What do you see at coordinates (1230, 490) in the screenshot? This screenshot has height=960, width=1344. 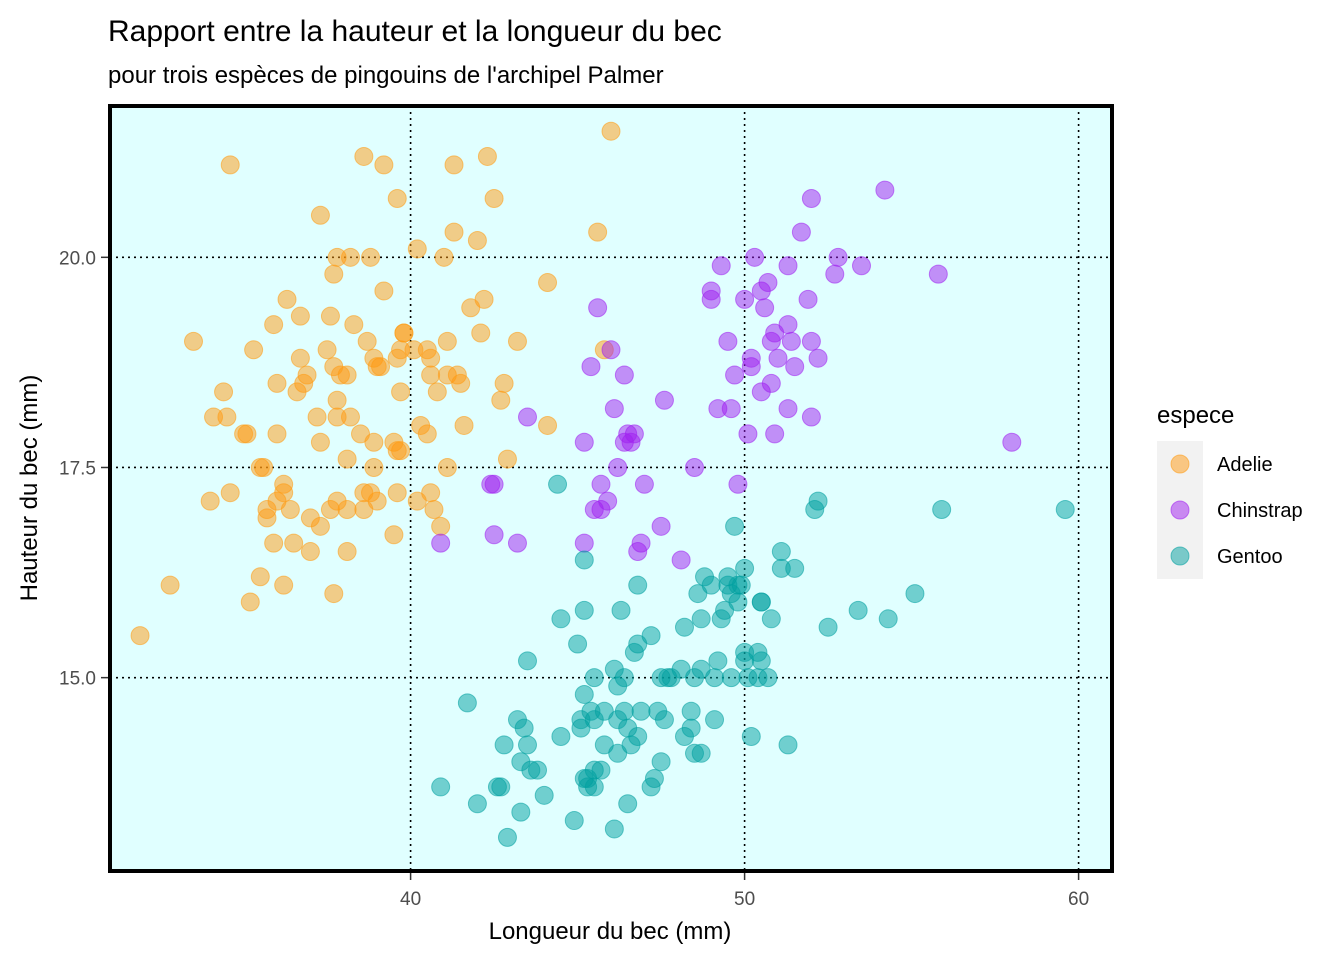 I see `legend: espece Adelie Chinstrap Gentoo` at bounding box center [1230, 490].